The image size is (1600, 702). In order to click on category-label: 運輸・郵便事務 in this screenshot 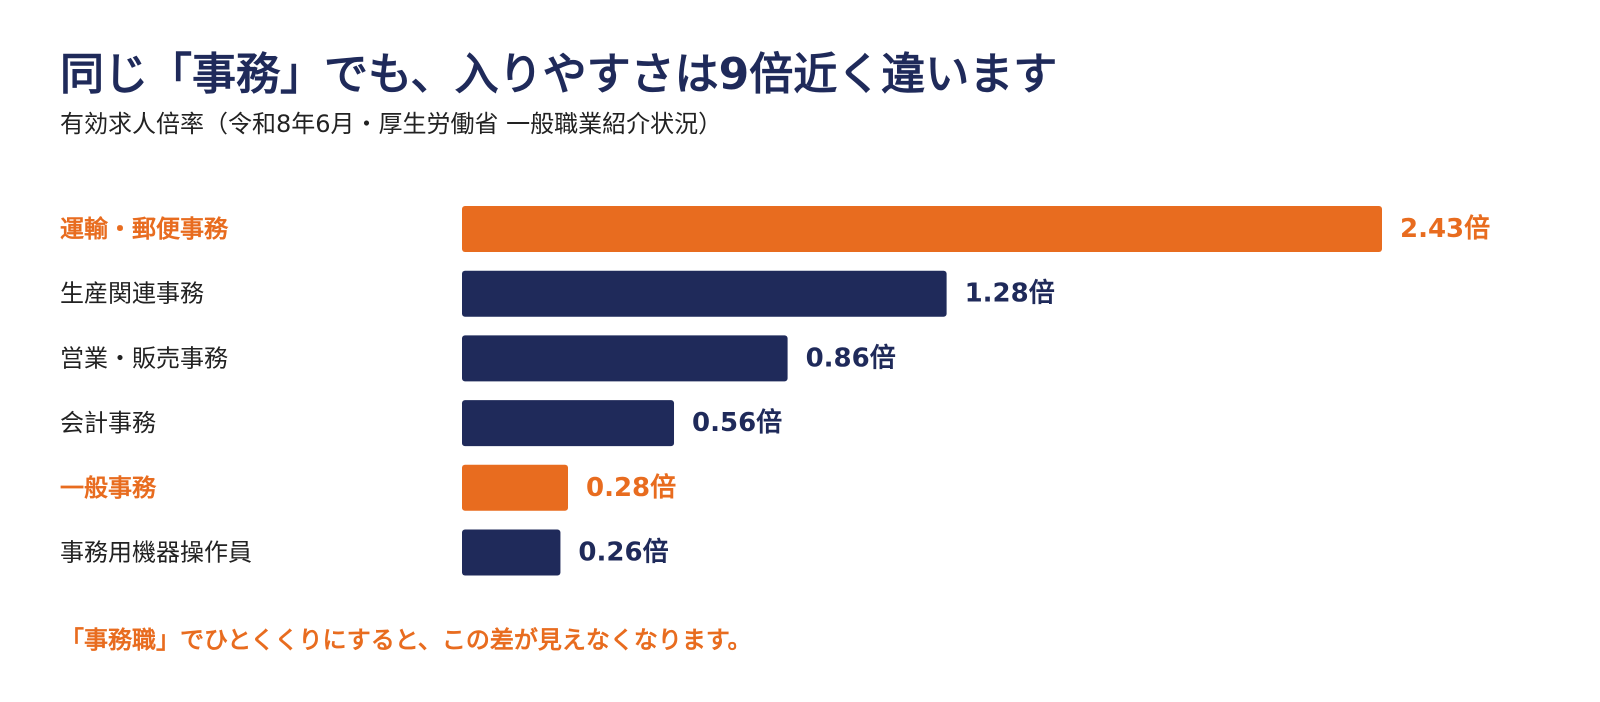, I will do `click(144, 229)`.